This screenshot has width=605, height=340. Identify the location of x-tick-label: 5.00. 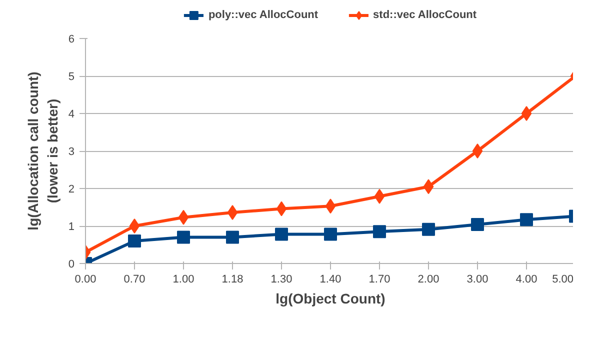
(563, 280).